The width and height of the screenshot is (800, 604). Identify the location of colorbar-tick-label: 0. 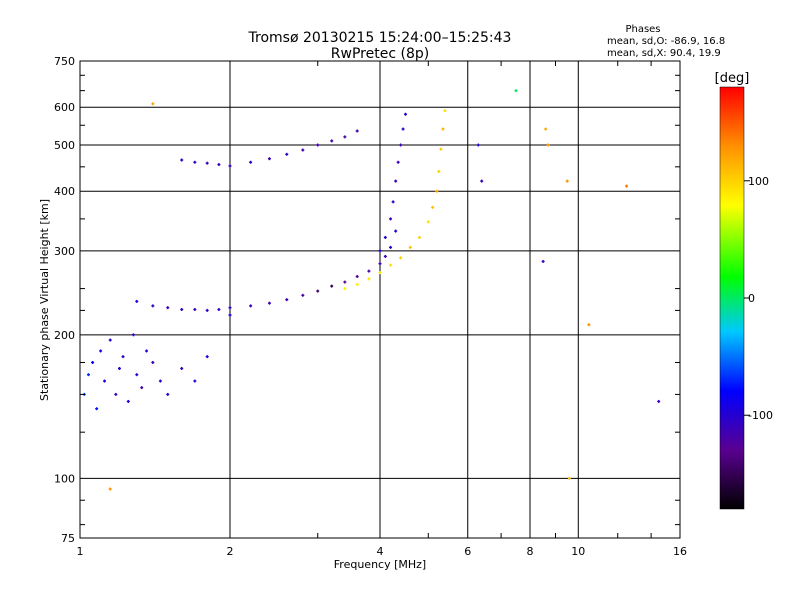
(751, 298).